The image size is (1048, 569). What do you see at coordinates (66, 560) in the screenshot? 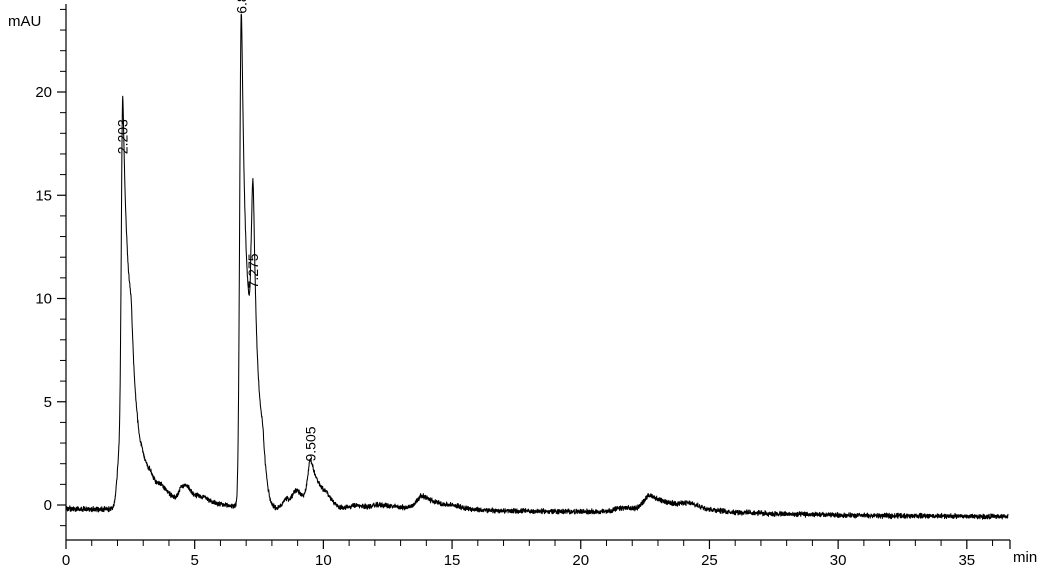
I see `x-tick-label: 0` at bounding box center [66, 560].